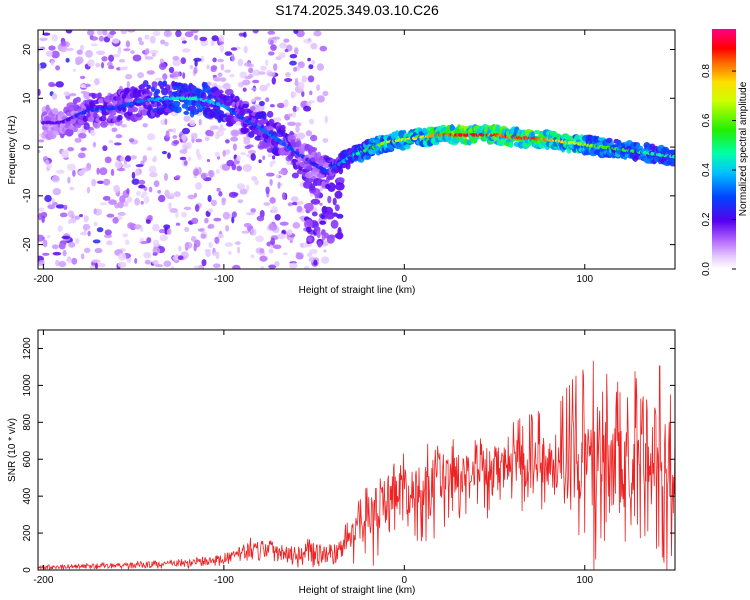  What do you see at coordinates (27, 195) in the screenshot?
I see `y-tick-label: -10` at bounding box center [27, 195].